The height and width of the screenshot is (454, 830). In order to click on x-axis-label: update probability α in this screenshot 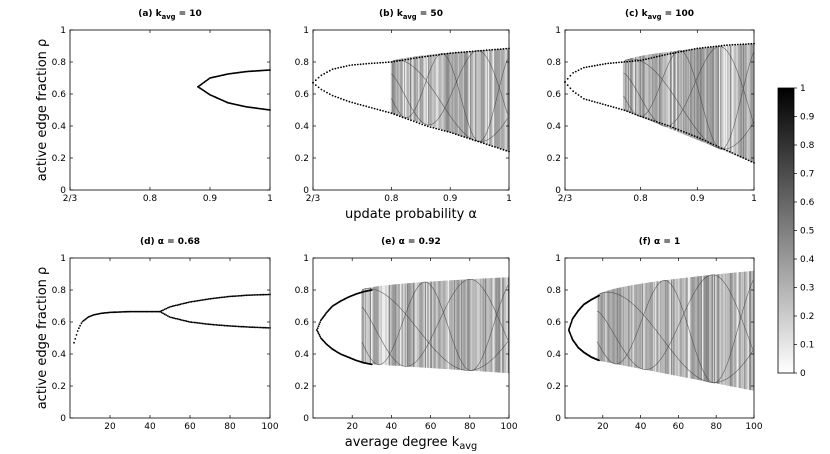, I will do `click(411, 214)`.